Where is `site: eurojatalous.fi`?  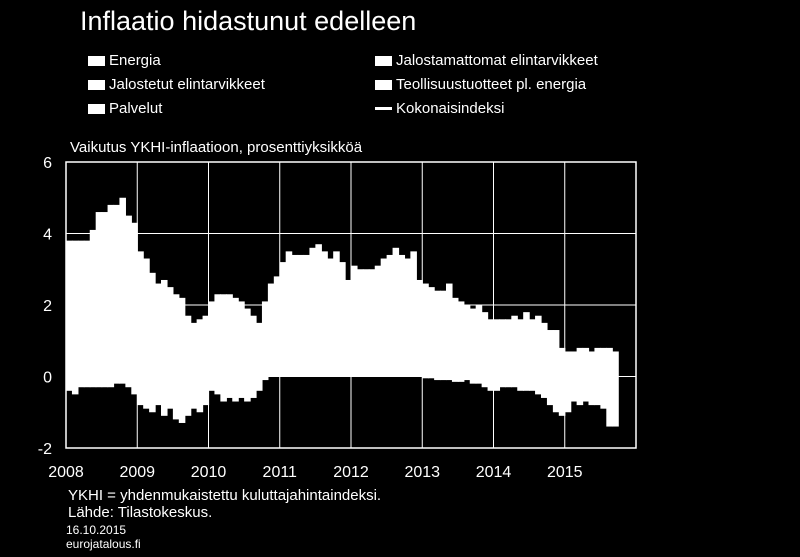 site: eurojatalous.fi is located at coordinates (103, 544).